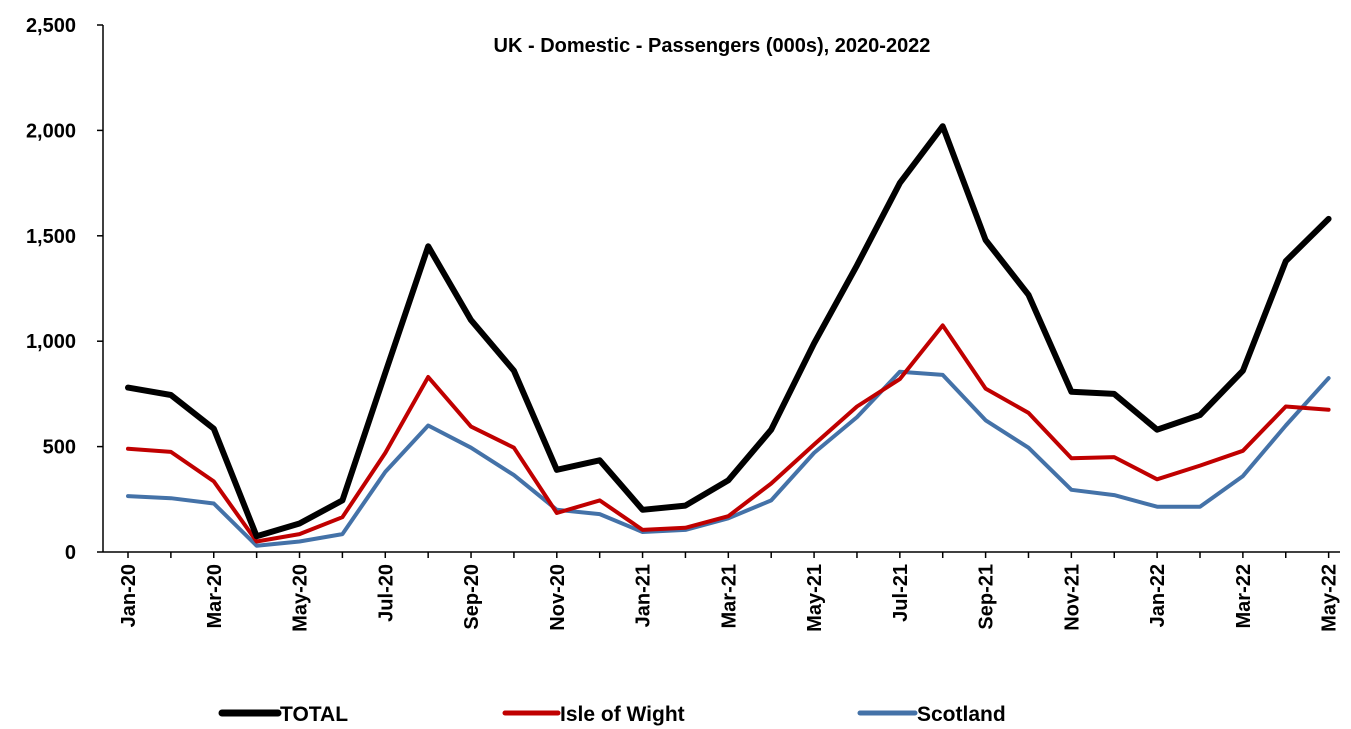  What do you see at coordinates (558, 597) in the screenshot?
I see `x-tick-label: Nov-20` at bounding box center [558, 597].